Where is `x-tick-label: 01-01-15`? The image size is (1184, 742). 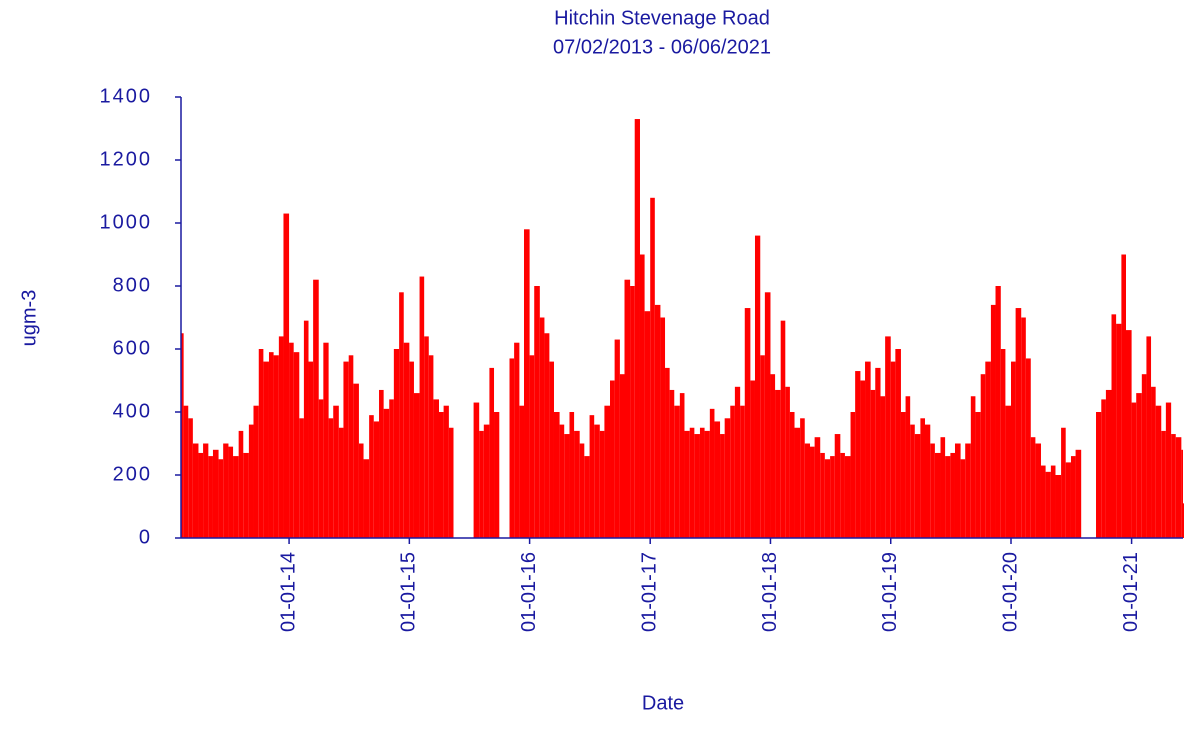 x-tick-label: 01-01-15 is located at coordinates (409, 592).